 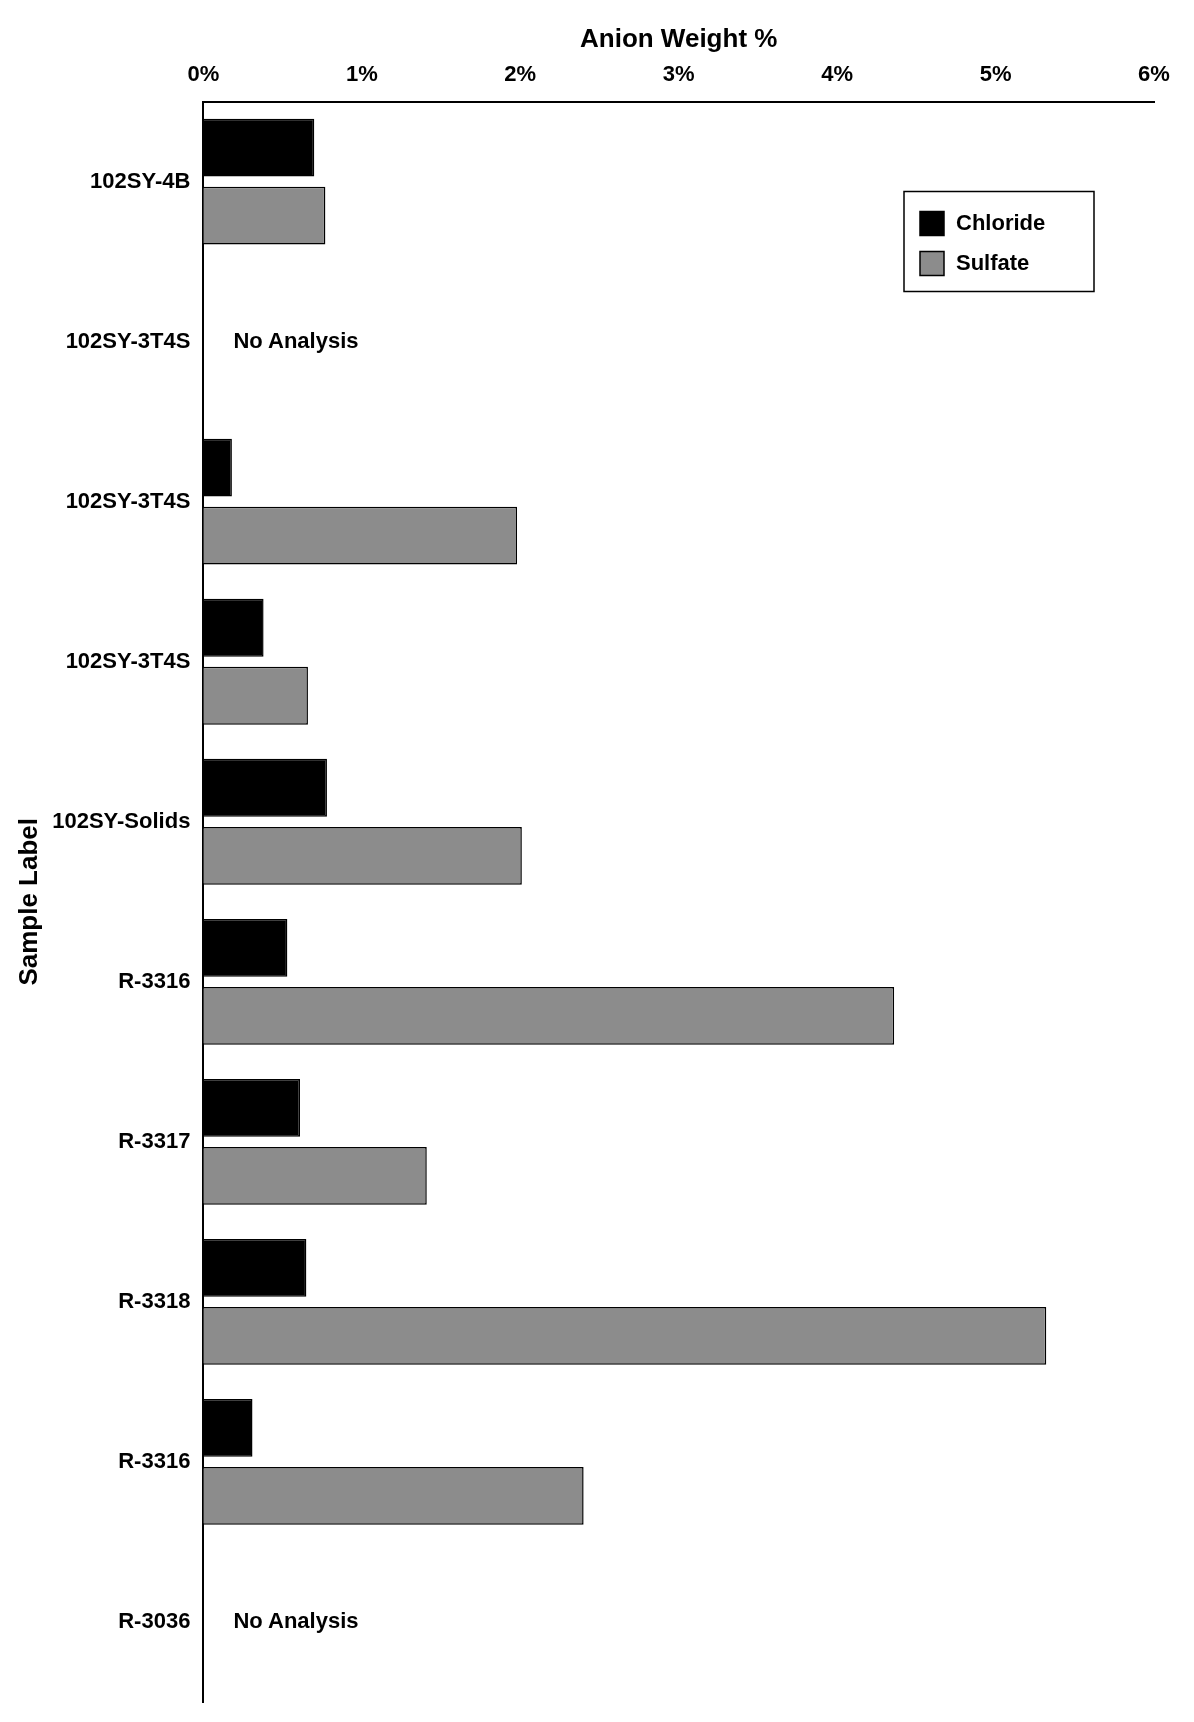 What do you see at coordinates (678, 74) in the screenshot?
I see `x-tick-label: 3%` at bounding box center [678, 74].